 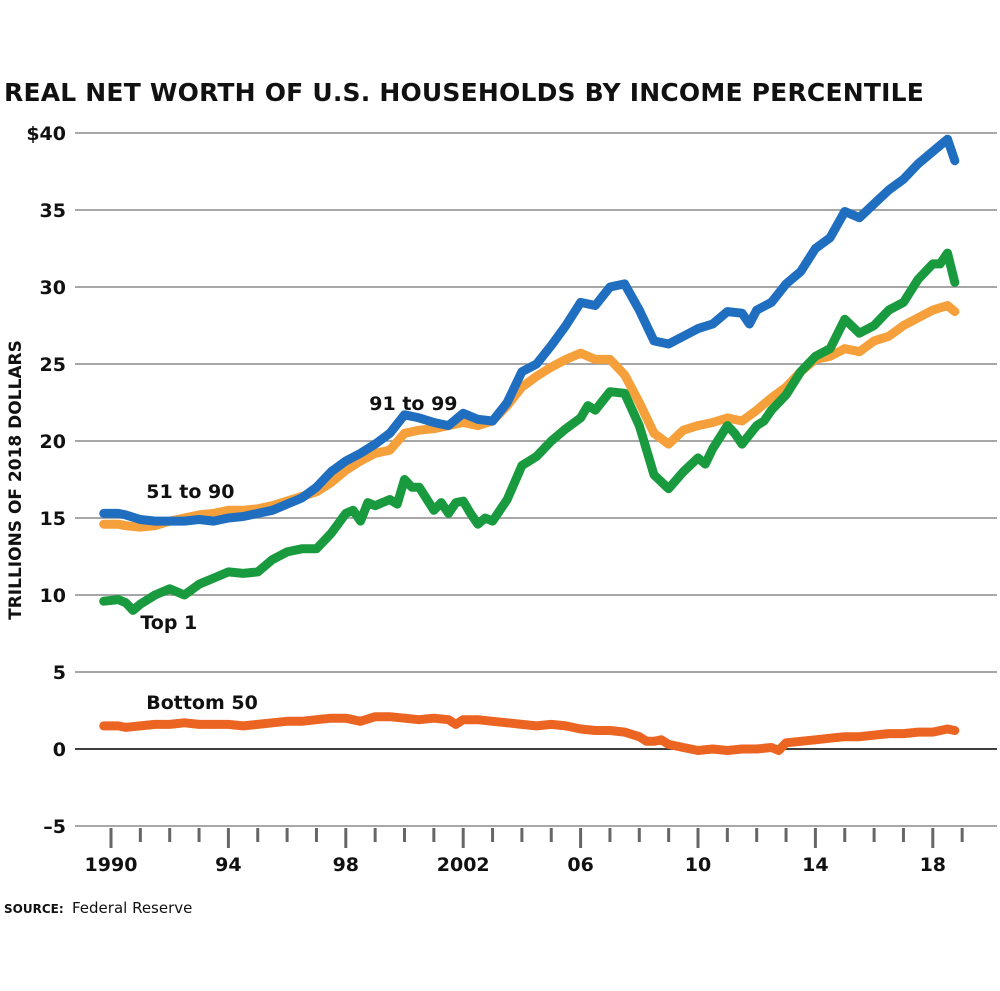 I want to click on x-tick-label: 18, so click(x=933, y=865).